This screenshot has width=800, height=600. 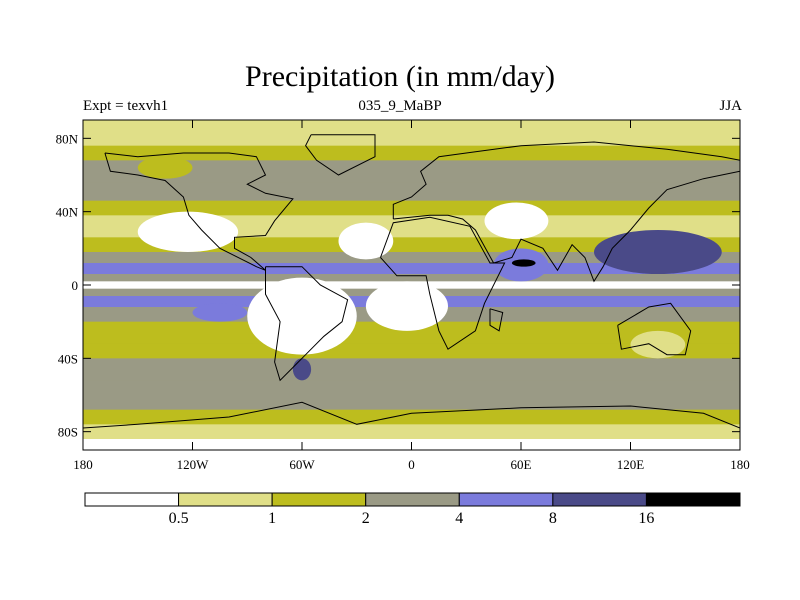 What do you see at coordinates (400, 106) in the screenshot?
I see `period-label: 035_9_MaBP` at bounding box center [400, 106].